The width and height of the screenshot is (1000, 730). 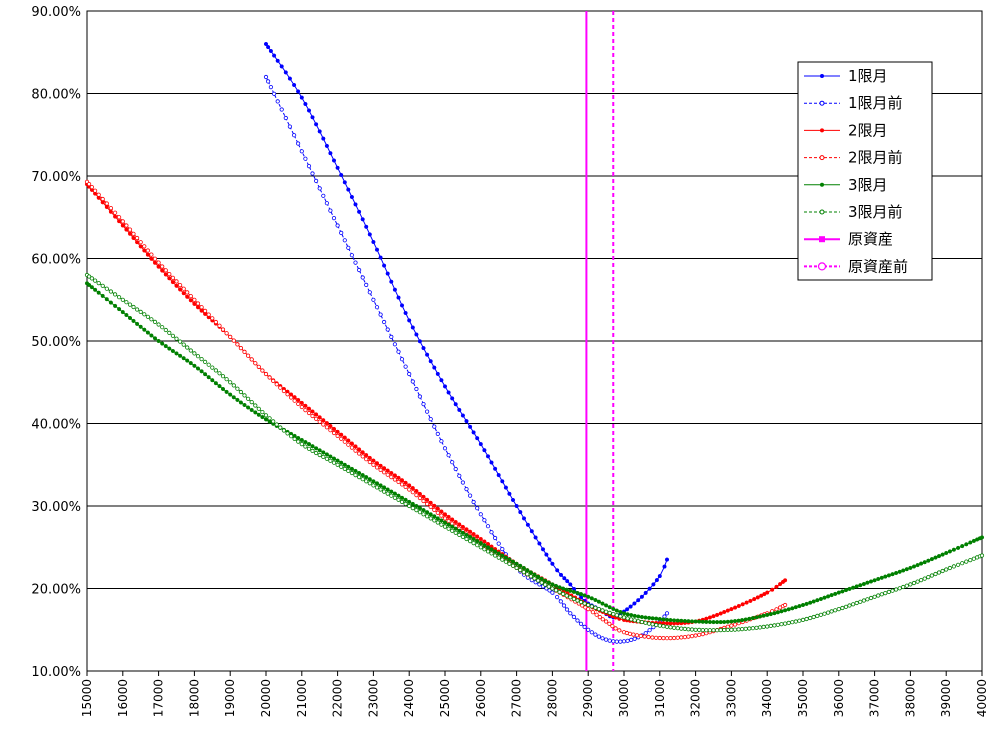 I want to click on legend-box, so click(x=865, y=171).